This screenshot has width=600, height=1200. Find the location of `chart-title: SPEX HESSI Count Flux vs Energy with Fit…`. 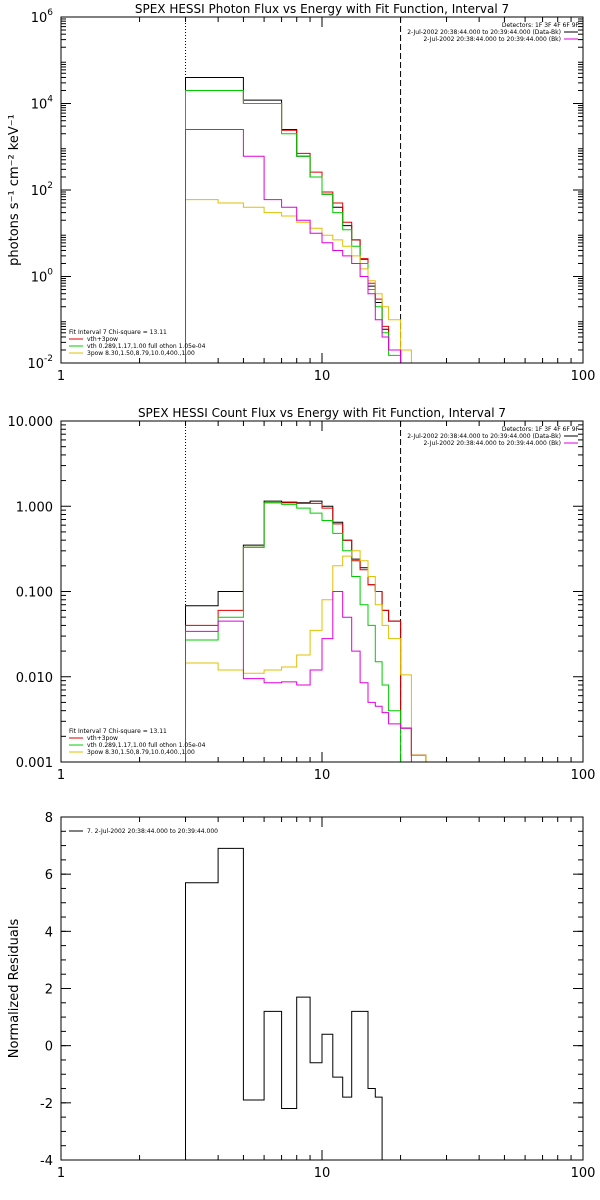

chart-title: SPEX HESSI Count Flux vs Energy with Fit… is located at coordinates (322, 413).